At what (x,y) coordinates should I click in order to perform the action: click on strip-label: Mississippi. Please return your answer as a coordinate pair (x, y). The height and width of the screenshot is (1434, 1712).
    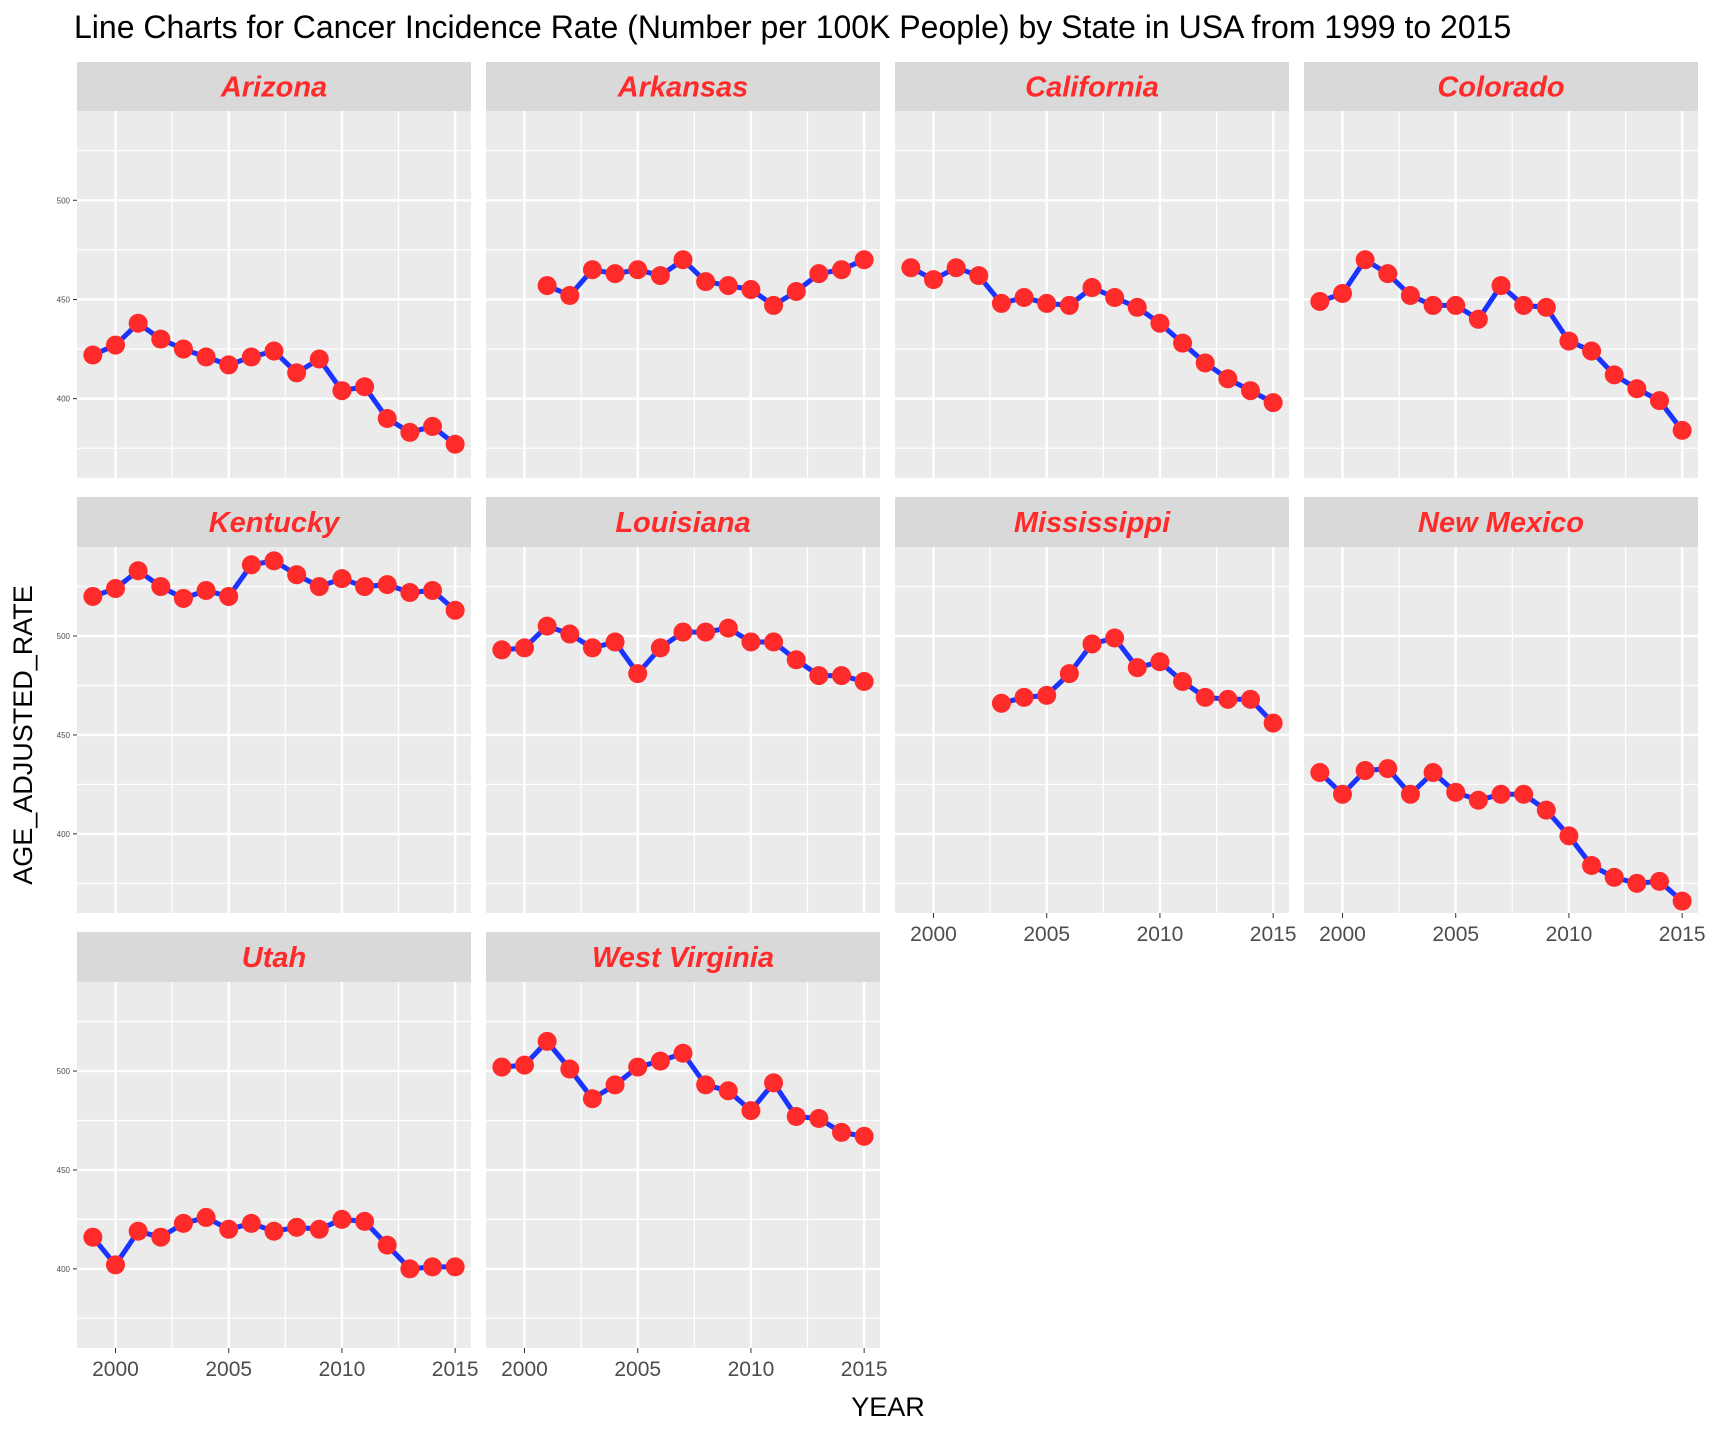
    Looking at the image, I should click on (1092, 523).